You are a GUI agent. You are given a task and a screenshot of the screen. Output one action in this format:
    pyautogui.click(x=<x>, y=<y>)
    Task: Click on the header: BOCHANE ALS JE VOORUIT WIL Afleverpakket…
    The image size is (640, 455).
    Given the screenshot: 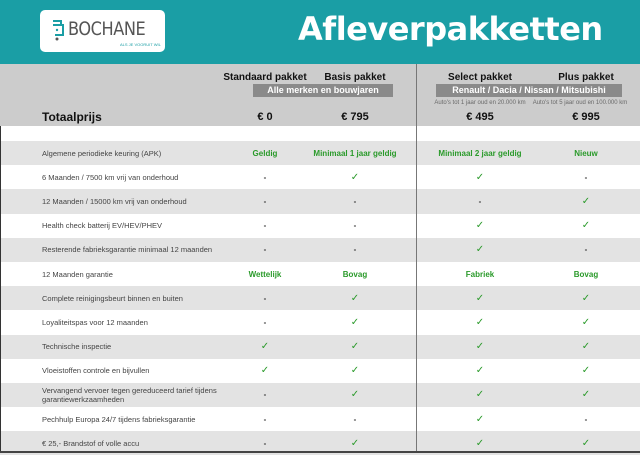 What is the action you would take?
    pyautogui.click(x=320, y=32)
    